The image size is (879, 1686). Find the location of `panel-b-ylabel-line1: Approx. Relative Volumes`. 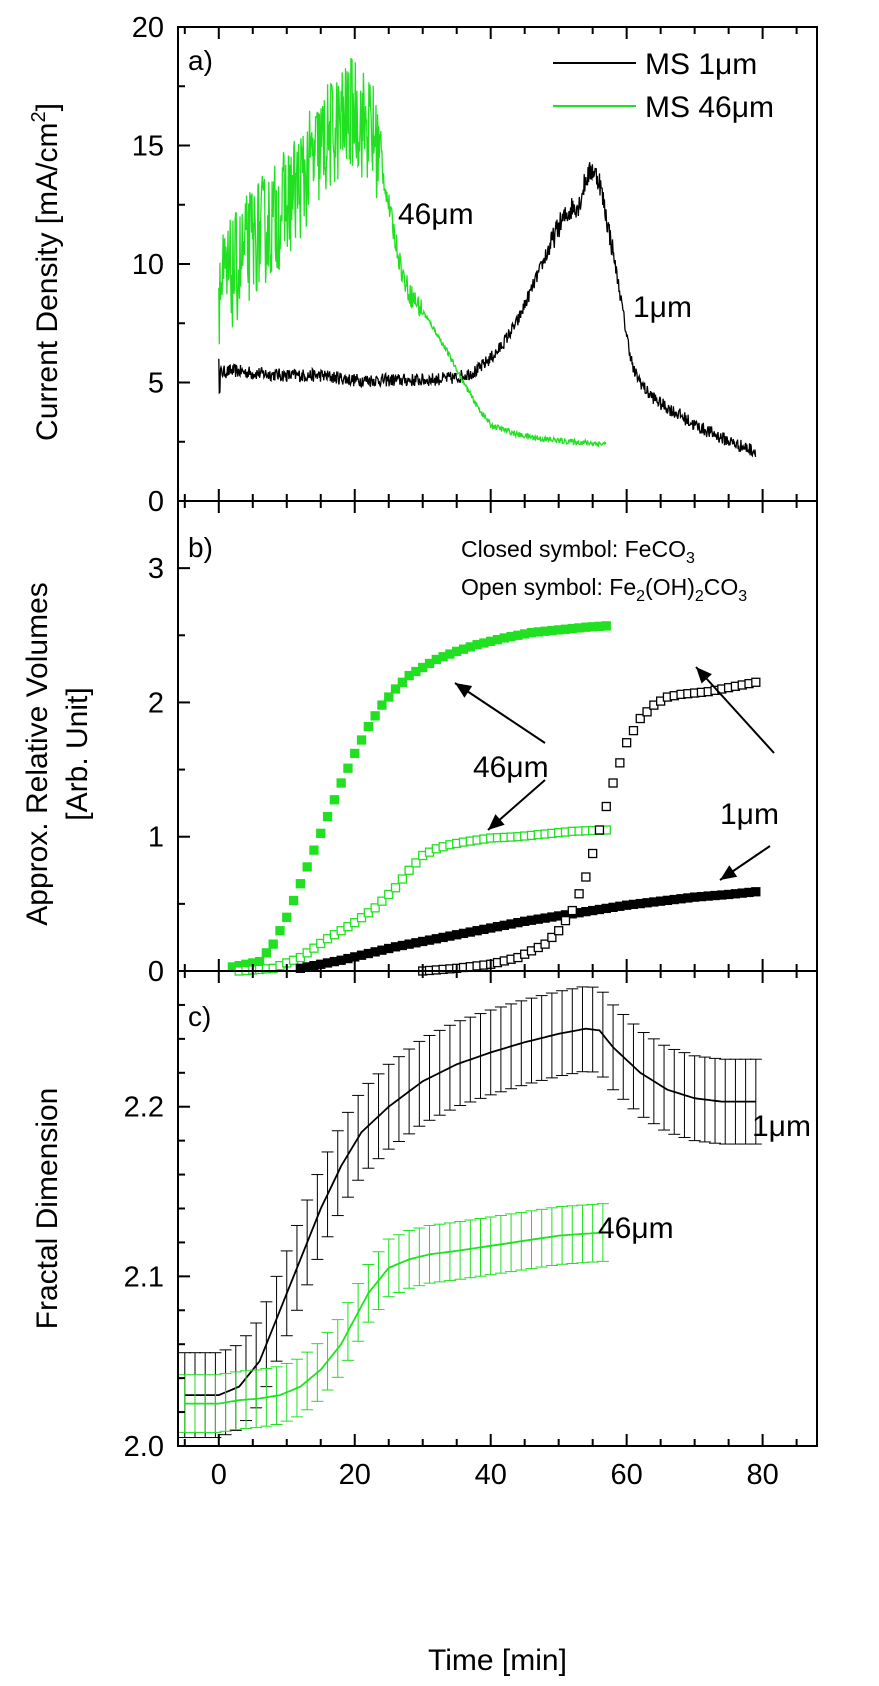

panel-b-ylabel-line1: Approx. Relative Volumes is located at coordinates (37, 754).